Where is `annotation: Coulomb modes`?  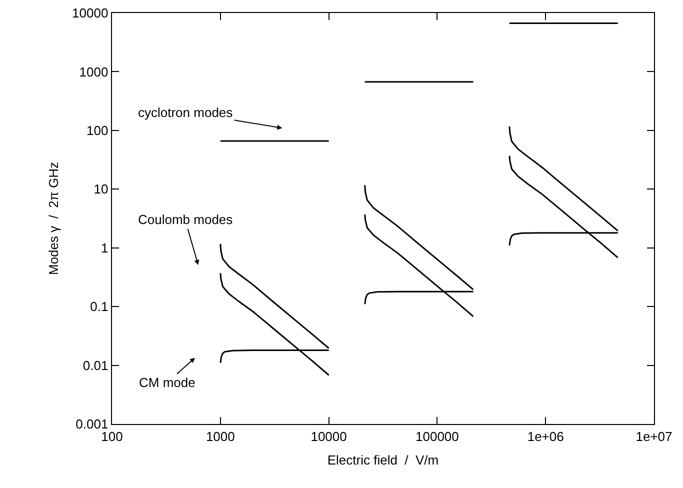
annotation: Coulomb modes is located at coordinates (186, 219).